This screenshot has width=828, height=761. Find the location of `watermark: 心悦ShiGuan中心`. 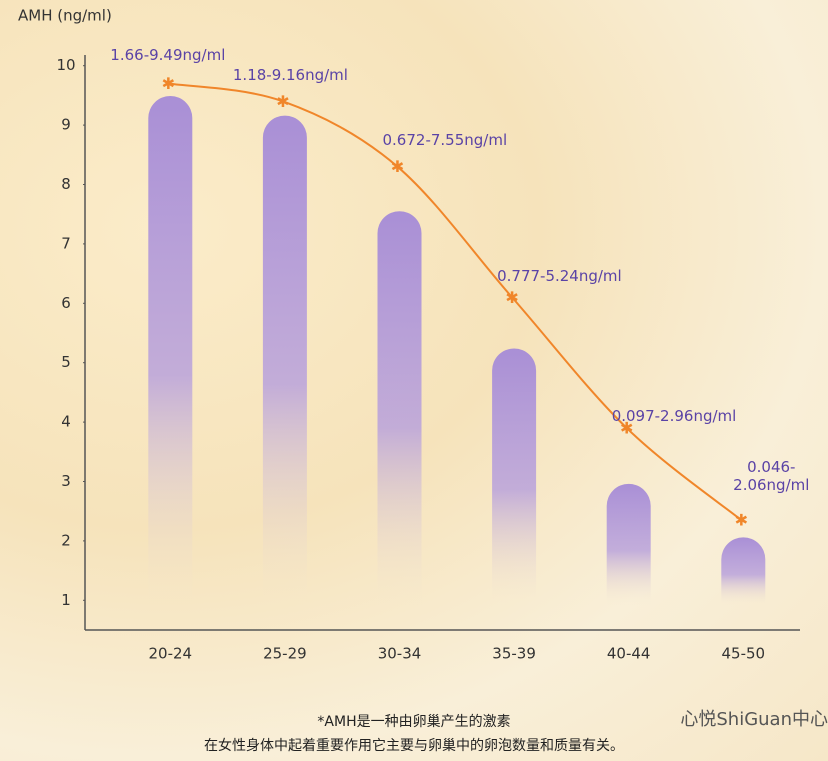

watermark: 心悦ShiGuan中心 is located at coordinates (754, 719).